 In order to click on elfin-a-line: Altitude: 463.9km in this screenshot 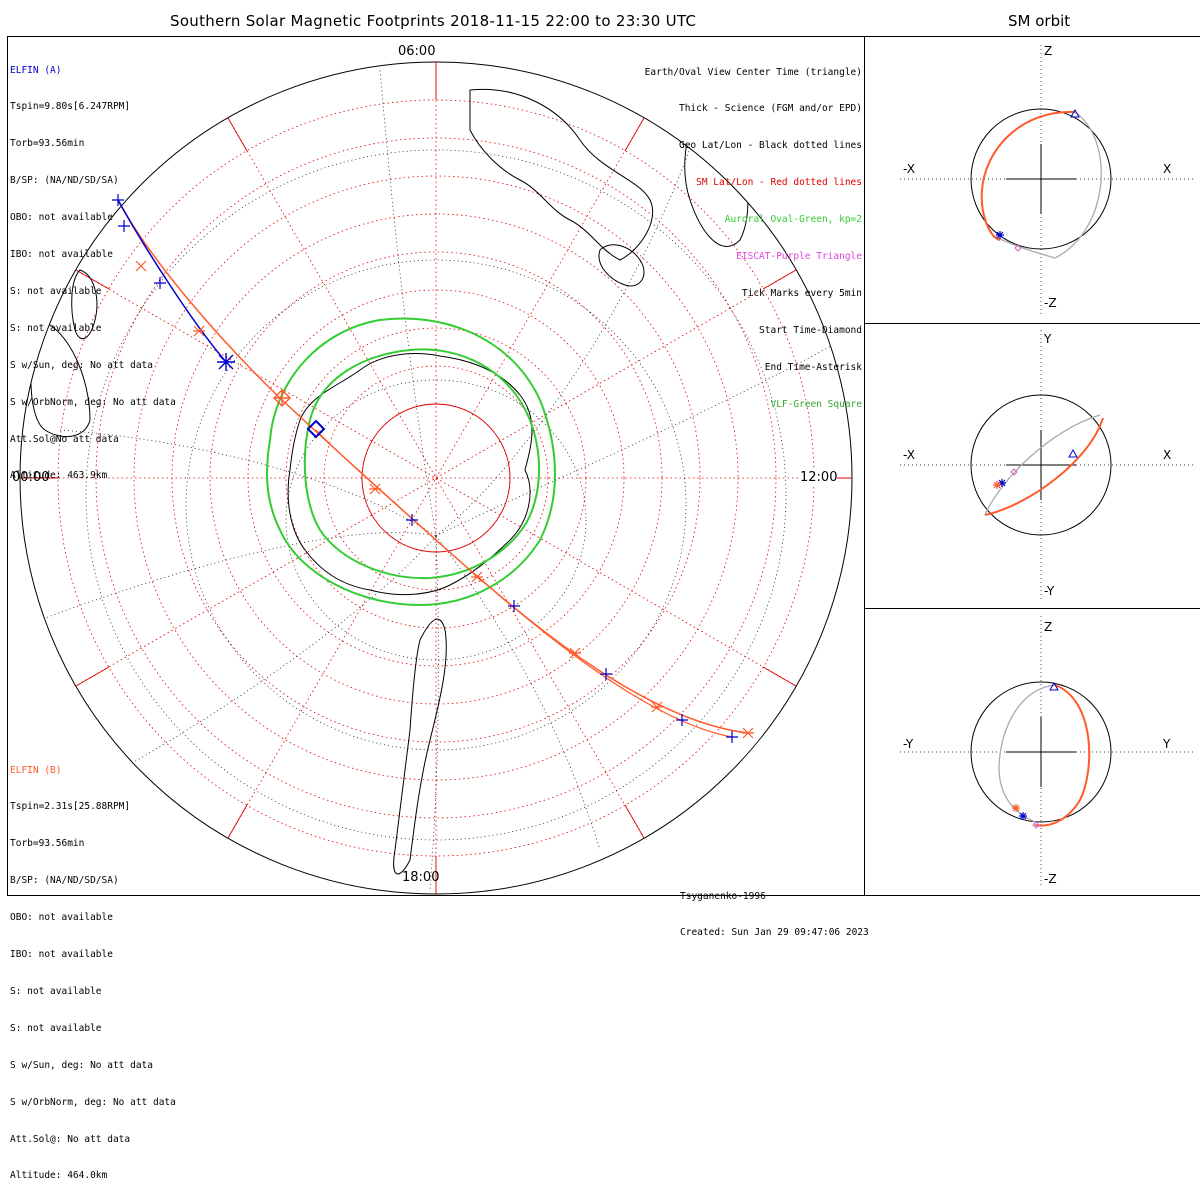, I will do `click(59, 476)`.